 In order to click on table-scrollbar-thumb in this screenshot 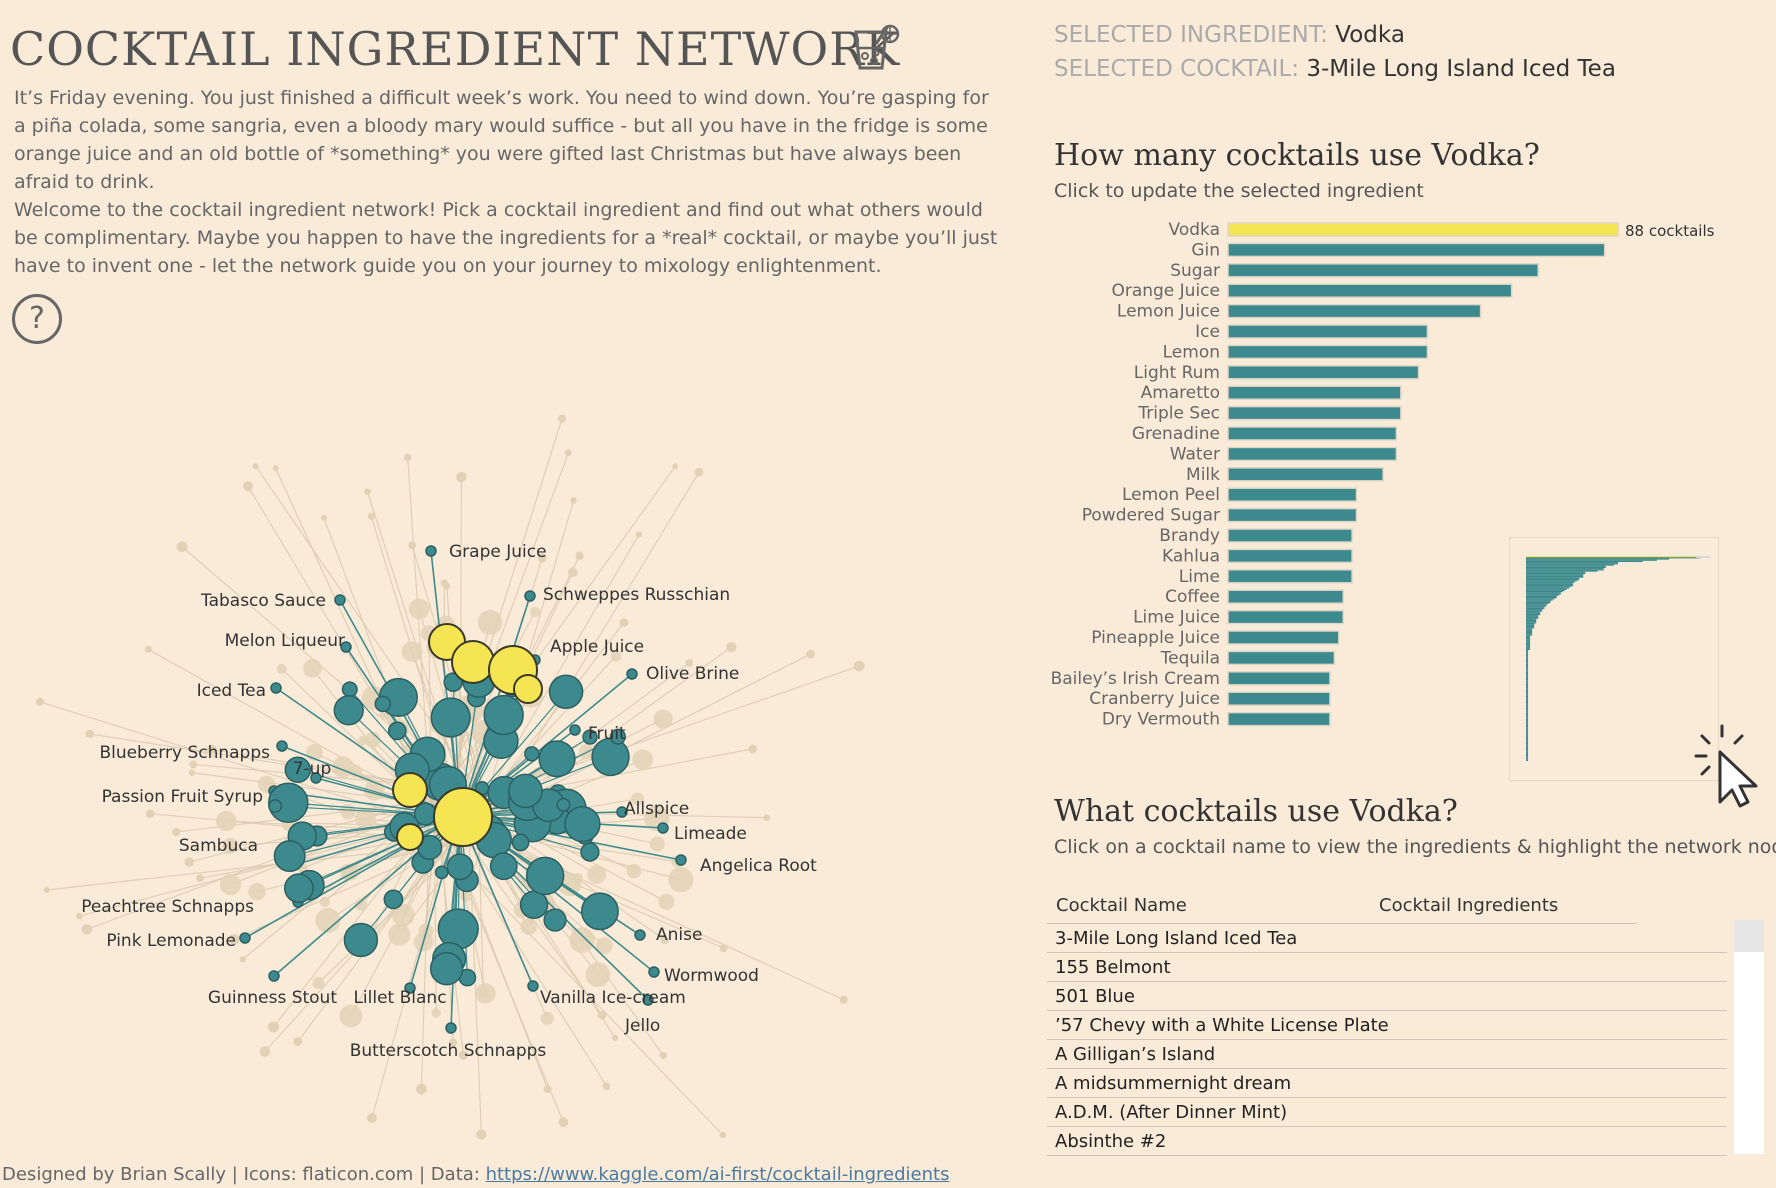, I will do `click(1749, 936)`.